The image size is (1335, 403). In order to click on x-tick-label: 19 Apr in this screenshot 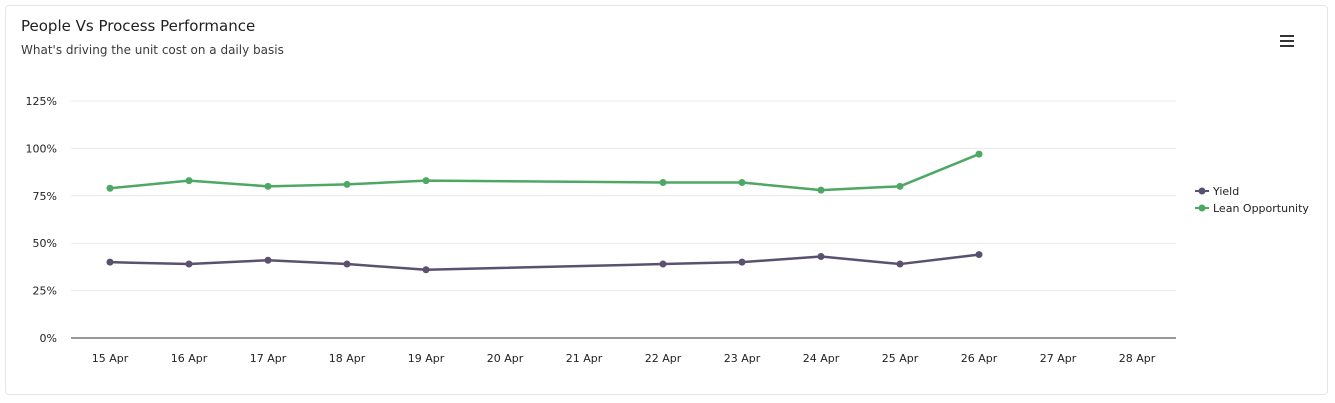, I will do `click(426, 358)`.